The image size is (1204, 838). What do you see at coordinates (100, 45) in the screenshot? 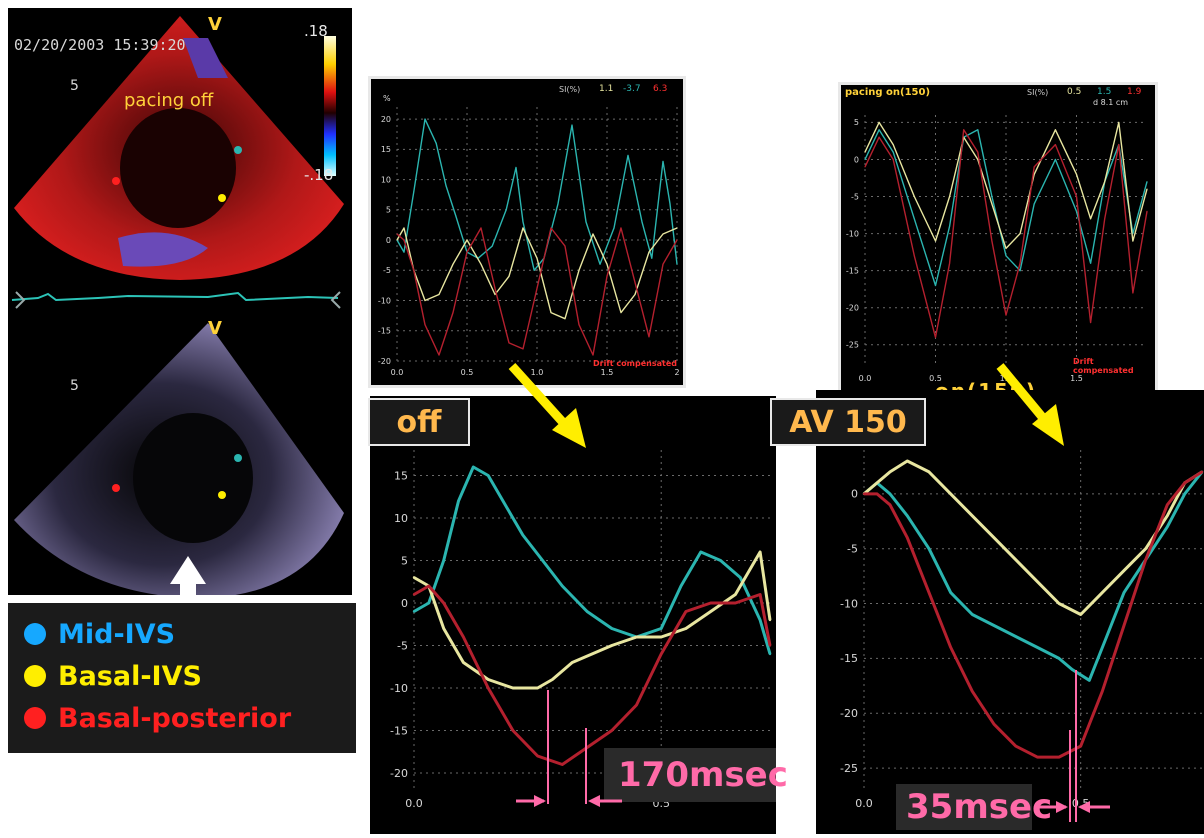
I see `echo-timestamp: 02/20/2003 15:39:20` at bounding box center [100, 45].